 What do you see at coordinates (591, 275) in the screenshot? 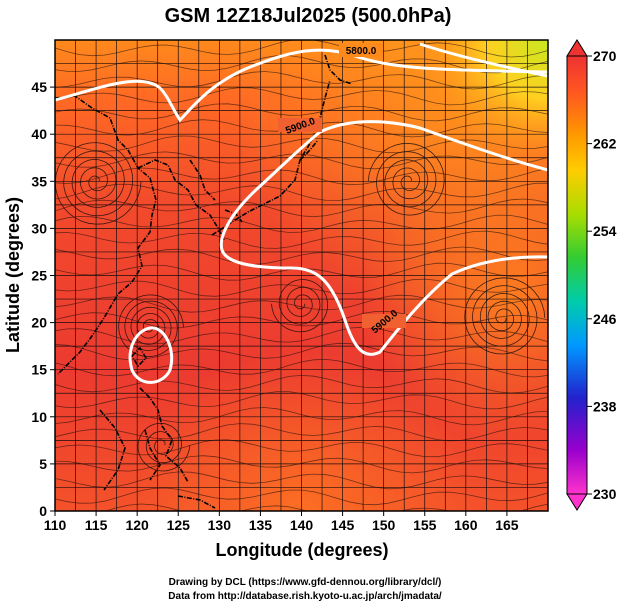
I see `colorbar: 230 238 246 254 262 270` at bounding box center [591, 275].